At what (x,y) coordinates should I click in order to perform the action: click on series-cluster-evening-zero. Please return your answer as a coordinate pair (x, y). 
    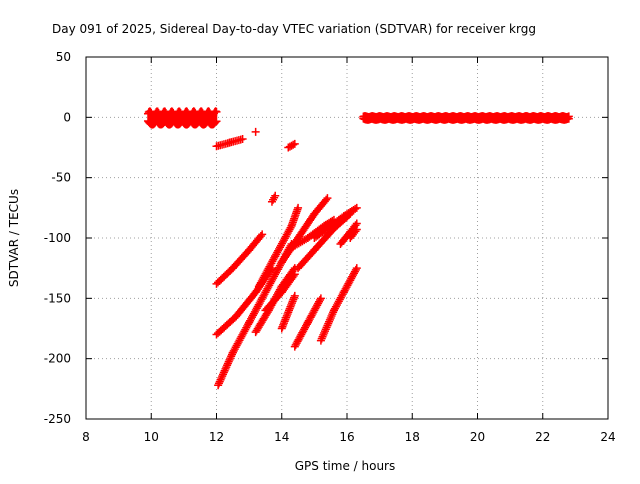
    Looking at the image, I should click on (466, 118).